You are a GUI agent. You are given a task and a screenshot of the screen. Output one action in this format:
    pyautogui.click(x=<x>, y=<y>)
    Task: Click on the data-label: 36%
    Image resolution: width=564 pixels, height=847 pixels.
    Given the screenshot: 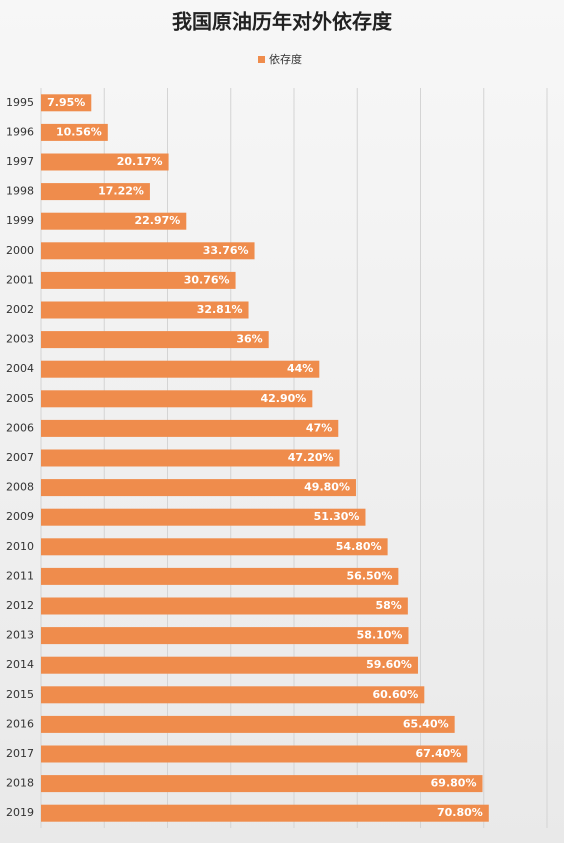 What is the action you would take?
    pyautogui.click(x=249, y=339)
    